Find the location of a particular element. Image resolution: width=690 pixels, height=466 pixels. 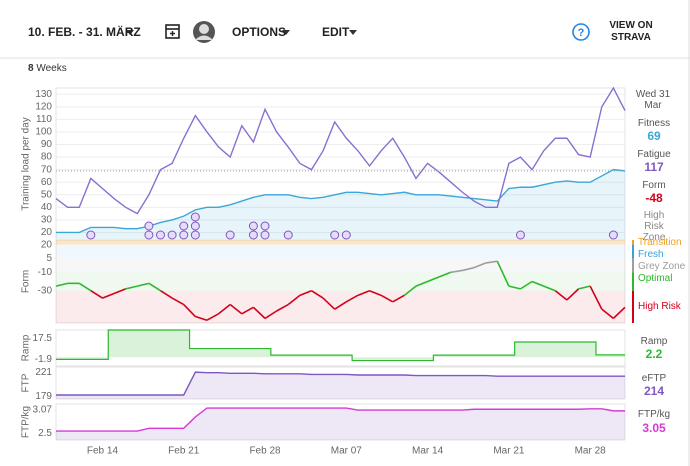

eftp-value: 214 is located at coordinates (654, 391).